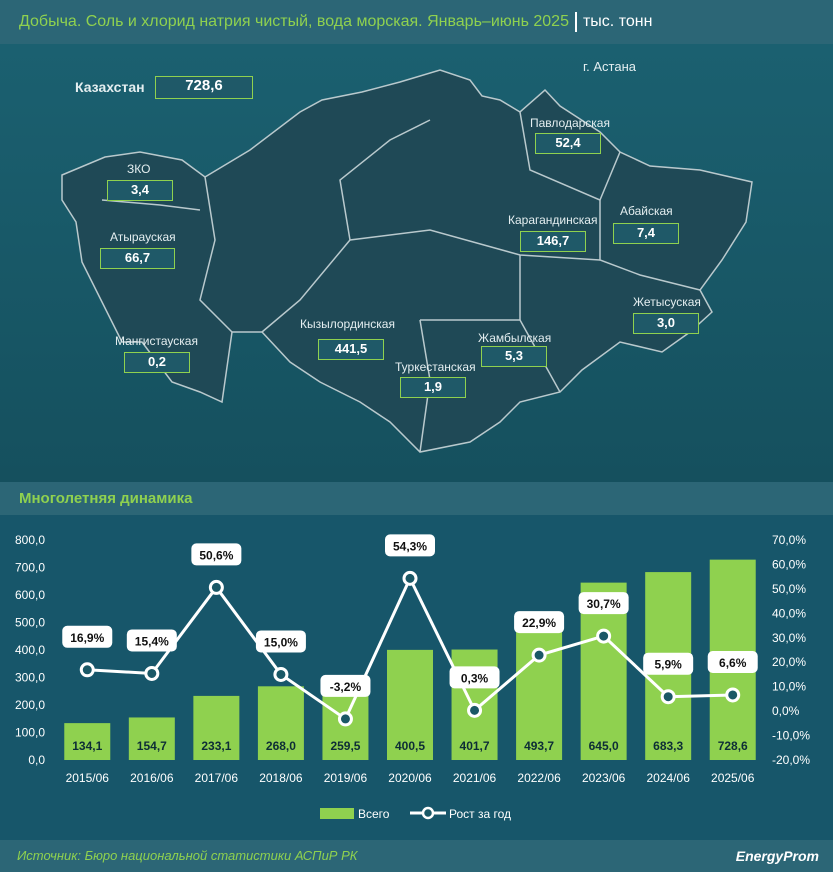  Describe the element at coordinates (428, 813) in the screenshot. I see `legend-line-marker` at that location.